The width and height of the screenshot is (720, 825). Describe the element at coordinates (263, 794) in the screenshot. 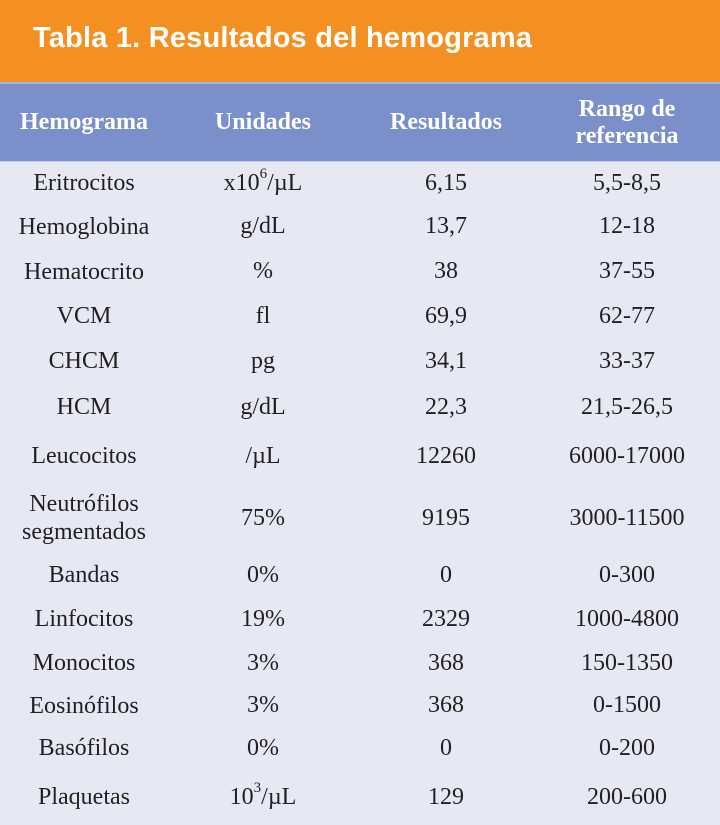

I see `cell-unidades: 103/µL` at that location.